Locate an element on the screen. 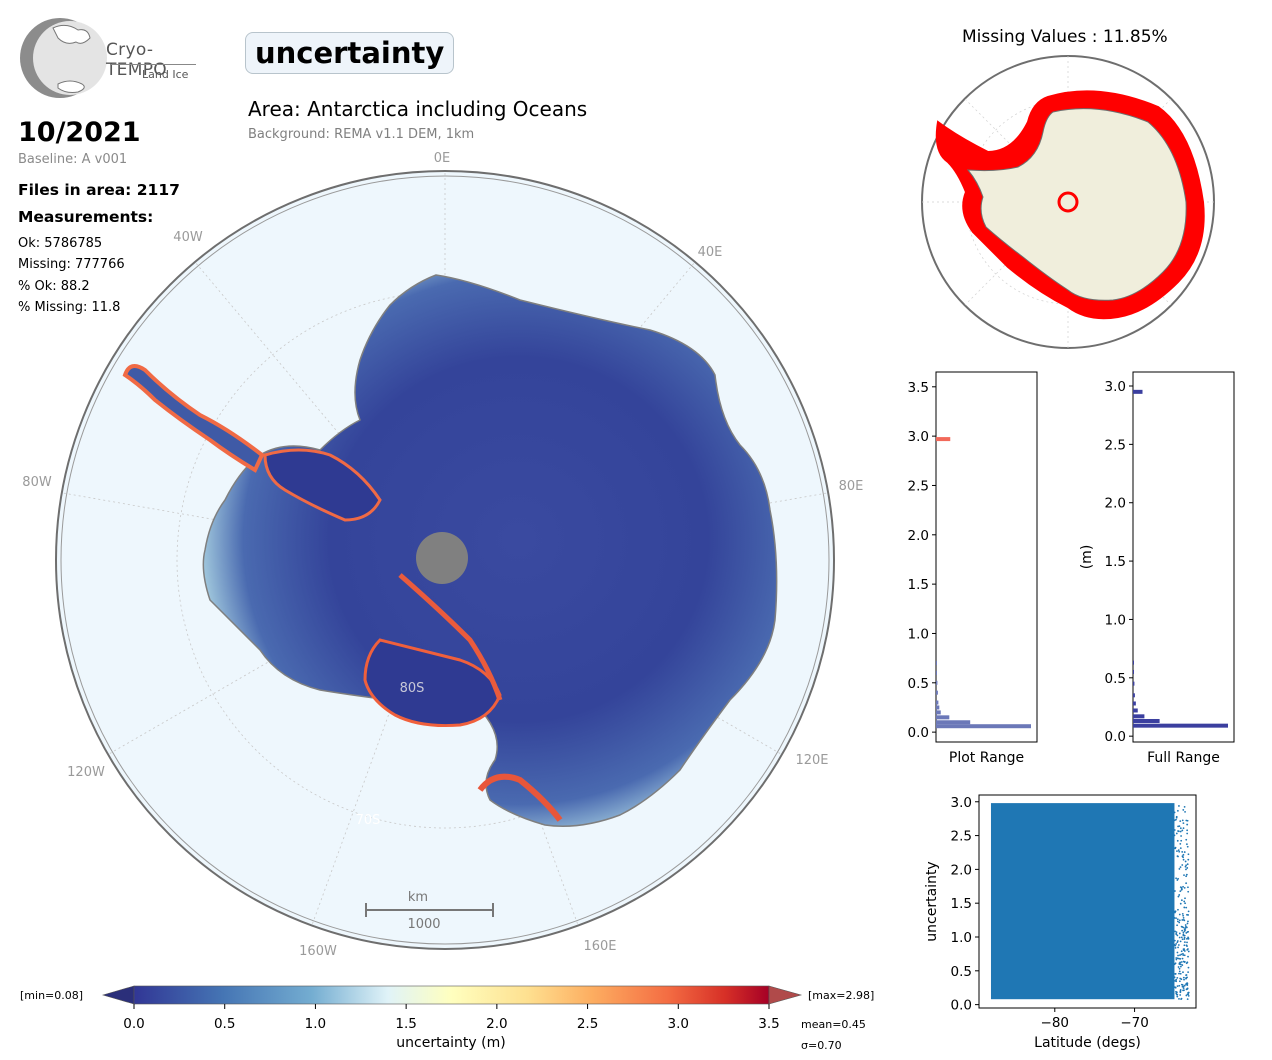 This screenshot has height=1060, width=1272. y-tick-label: 0.5 is located at coordinates (1115, 679).